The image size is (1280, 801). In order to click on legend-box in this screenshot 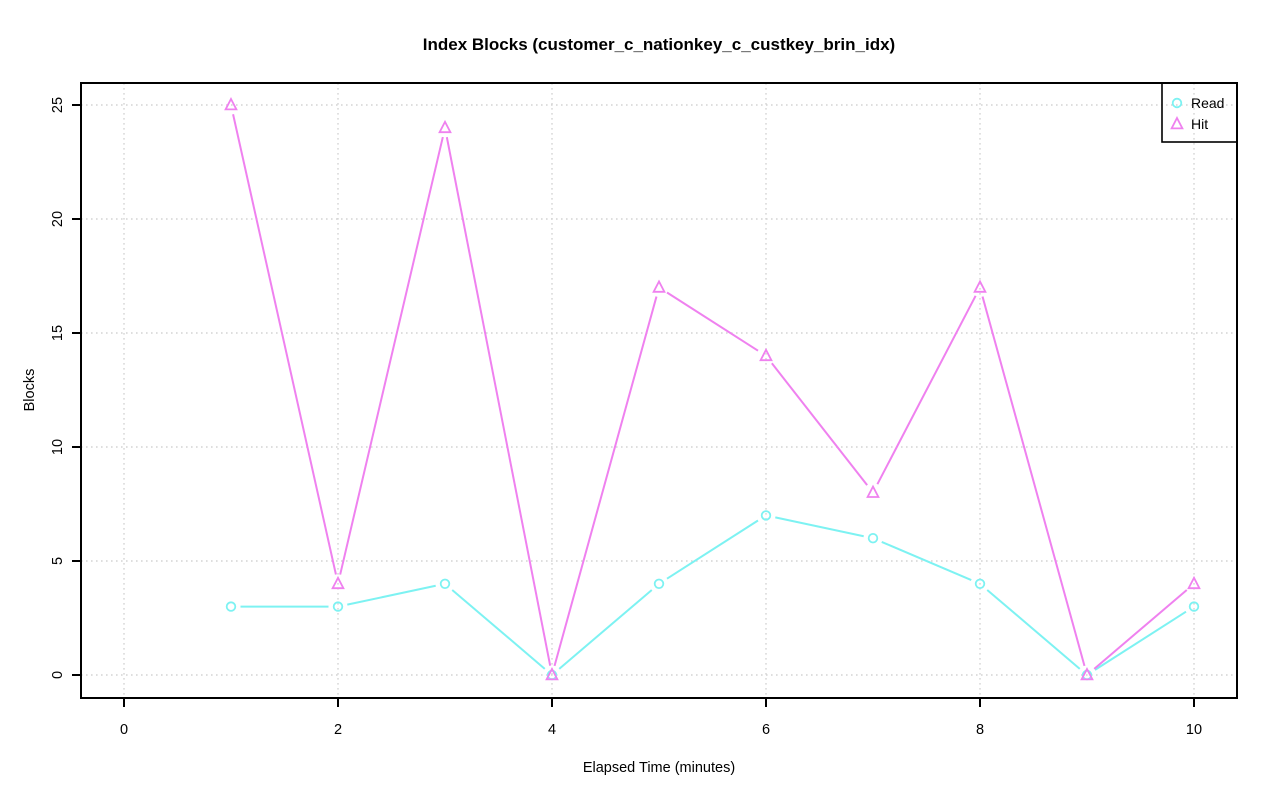, I will do `click(1199, 112)`.